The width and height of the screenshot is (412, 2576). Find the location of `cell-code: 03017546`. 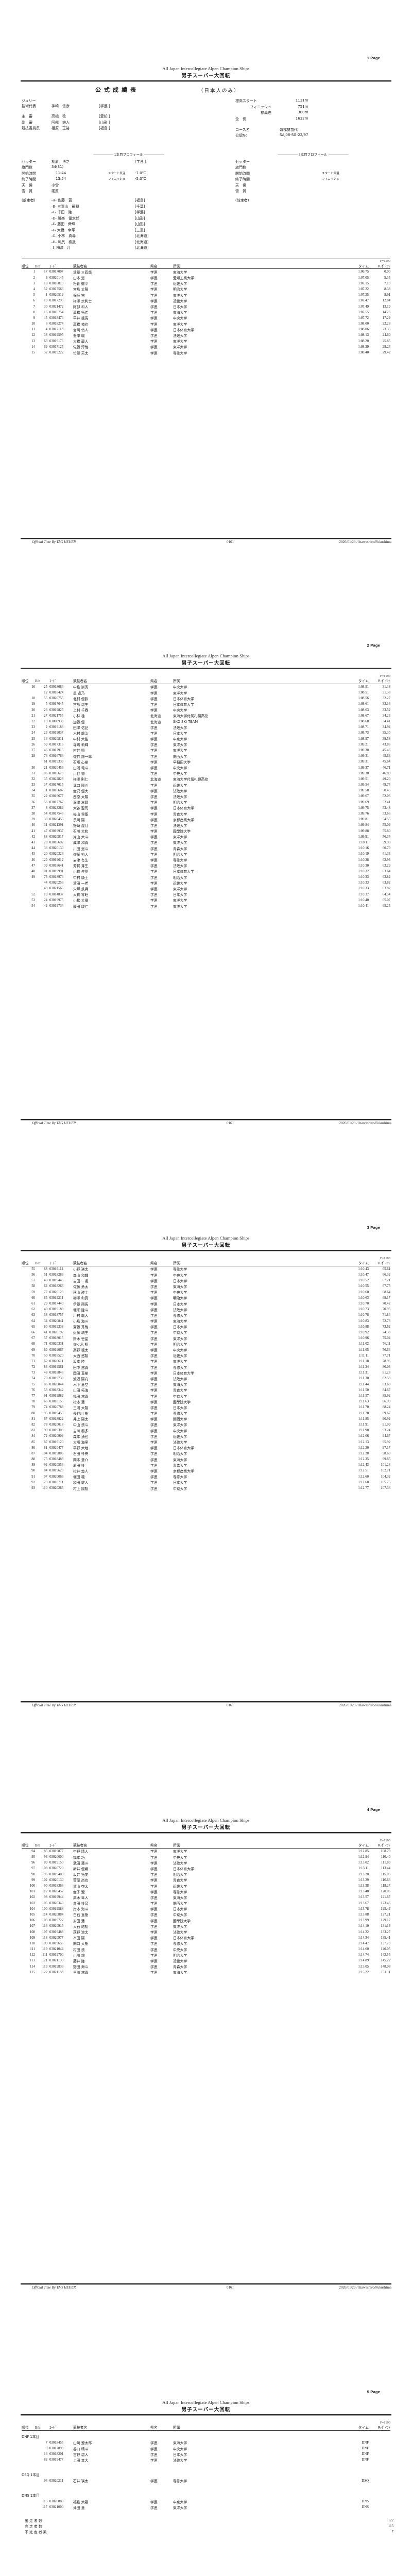

cell-code: 03017546 is located at coordinates (57, 814).